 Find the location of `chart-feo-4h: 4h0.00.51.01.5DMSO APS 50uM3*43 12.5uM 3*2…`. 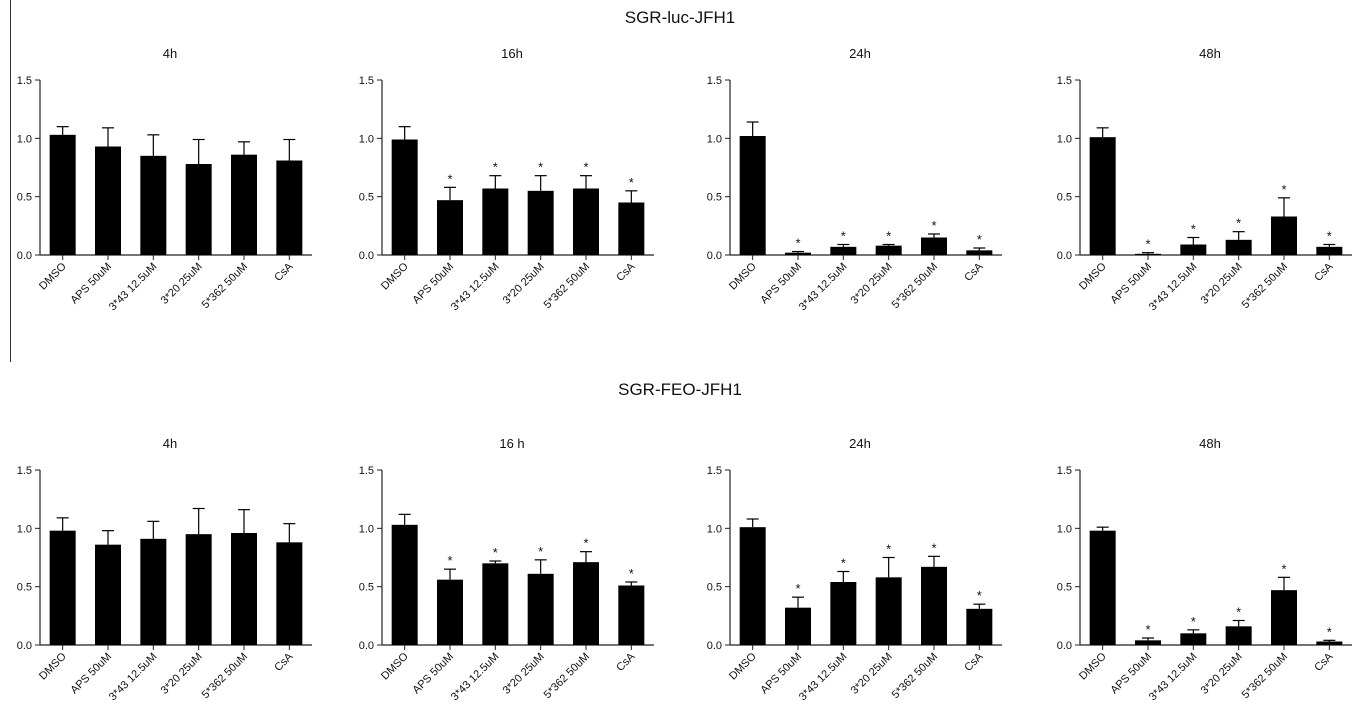

chart-feo-4h: 4h0.00.51.01.5DMSO APS 50uM3*43 12.5uM 3*2… is located at coordinates (160, 565).